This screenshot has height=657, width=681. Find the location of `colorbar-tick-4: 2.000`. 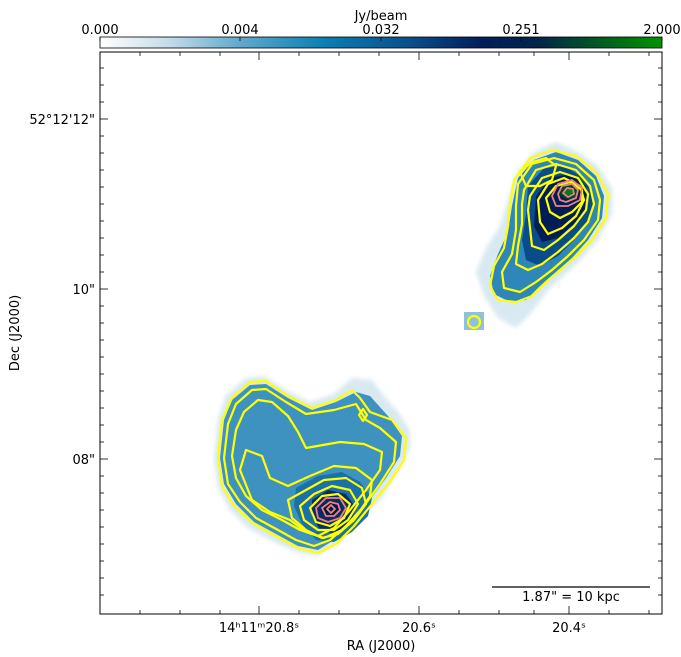

colorbar-tick-4: 2.000 is located at coordinates (661, 30).